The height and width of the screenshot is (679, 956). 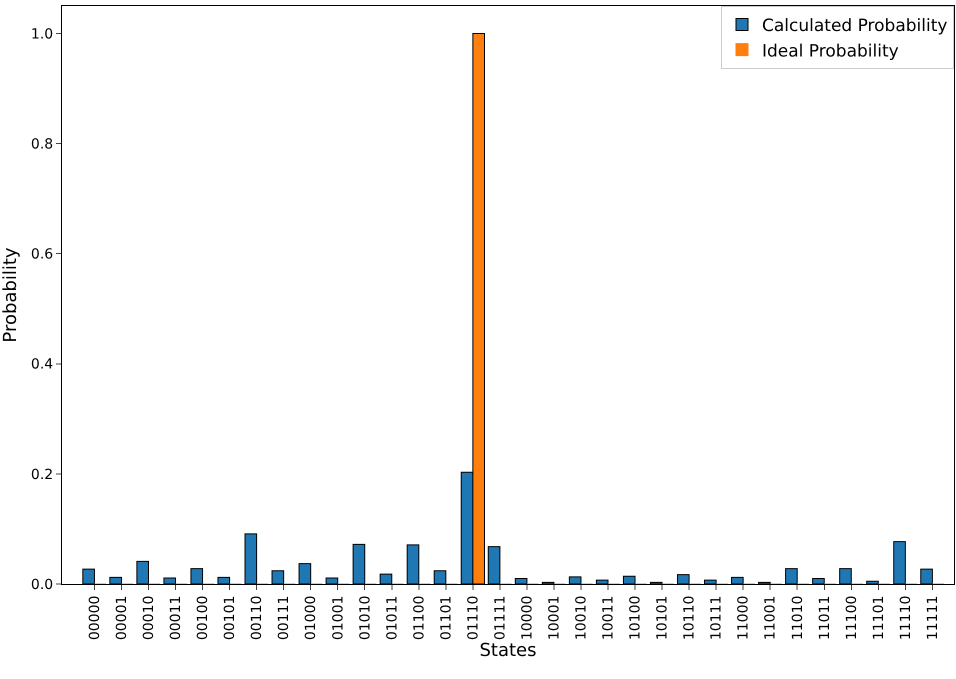 I want to click on x-tick-label: 00010, so click(x=149, y=618).